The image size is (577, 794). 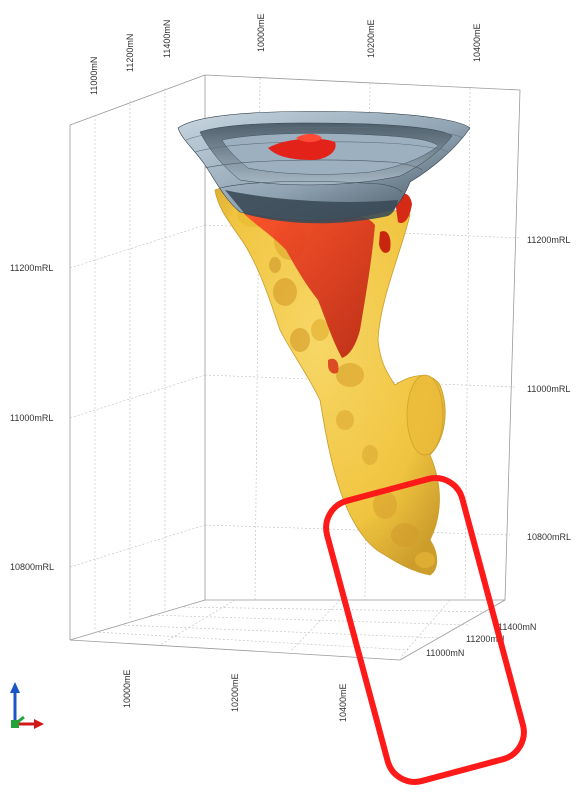 What do you see at coordinates (127, 688) in the screenshot?
I see `bottom-east-label: 10000mE` at bounding box center [127, 688].